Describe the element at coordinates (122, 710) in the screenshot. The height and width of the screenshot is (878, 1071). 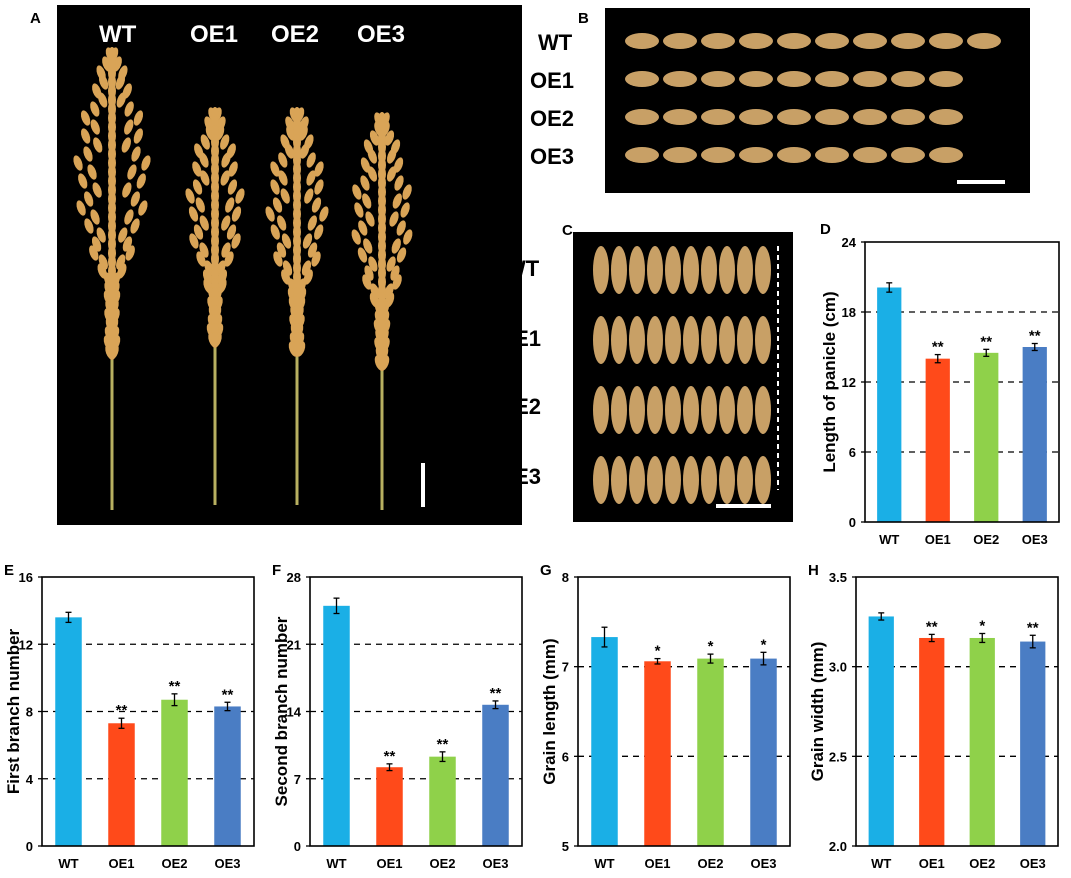
I see `chart-e-significance-oe1: **` at that location.